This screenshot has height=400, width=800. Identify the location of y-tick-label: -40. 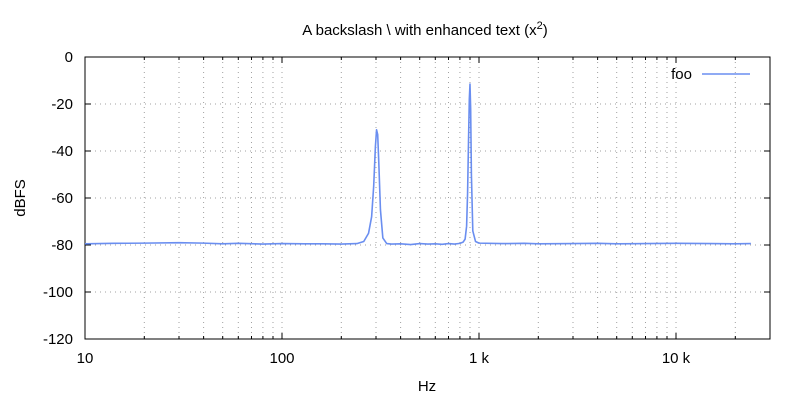
(62, 151).